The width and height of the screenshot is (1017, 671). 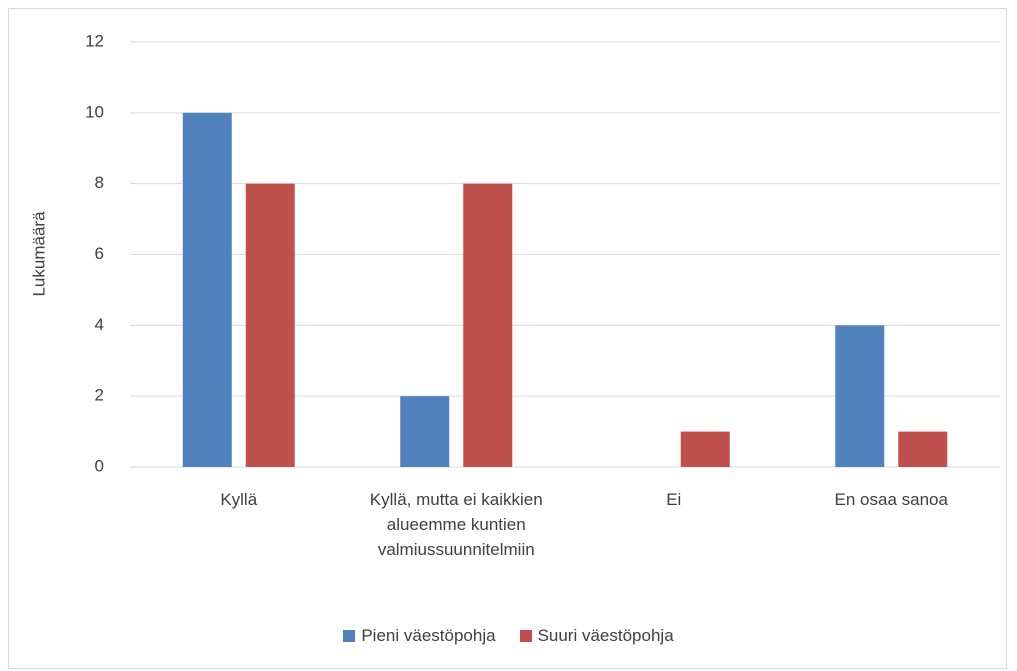 I want to click on y-tick-label: 10, so click(x=94, y=111).